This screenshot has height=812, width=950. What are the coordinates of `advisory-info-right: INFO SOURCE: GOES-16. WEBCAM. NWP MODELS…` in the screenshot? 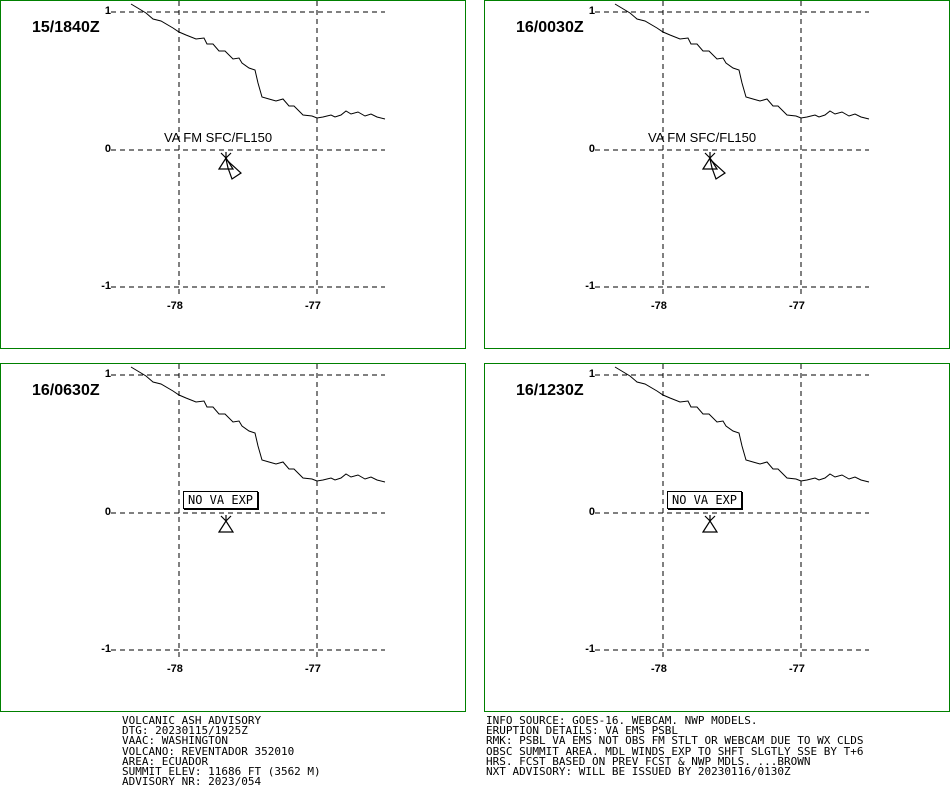 It's located at (675, 746).